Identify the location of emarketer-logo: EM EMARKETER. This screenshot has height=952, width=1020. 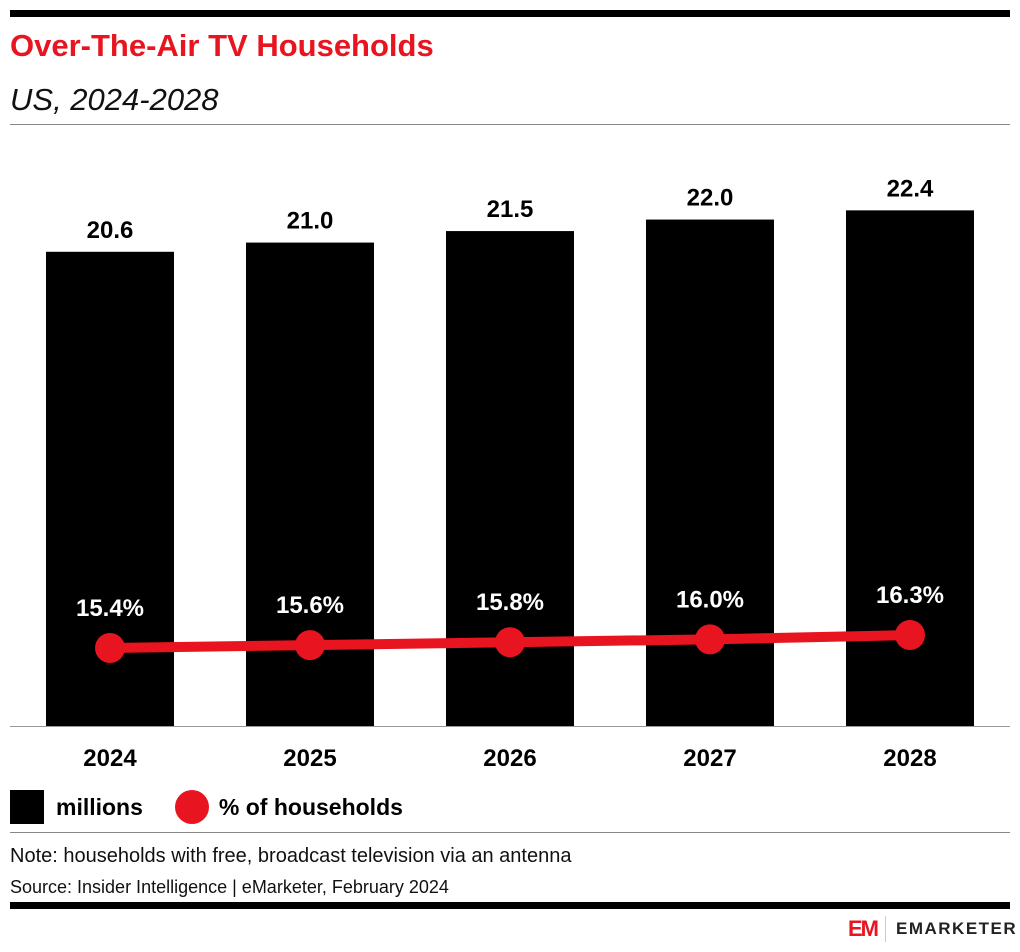
(932, 929).